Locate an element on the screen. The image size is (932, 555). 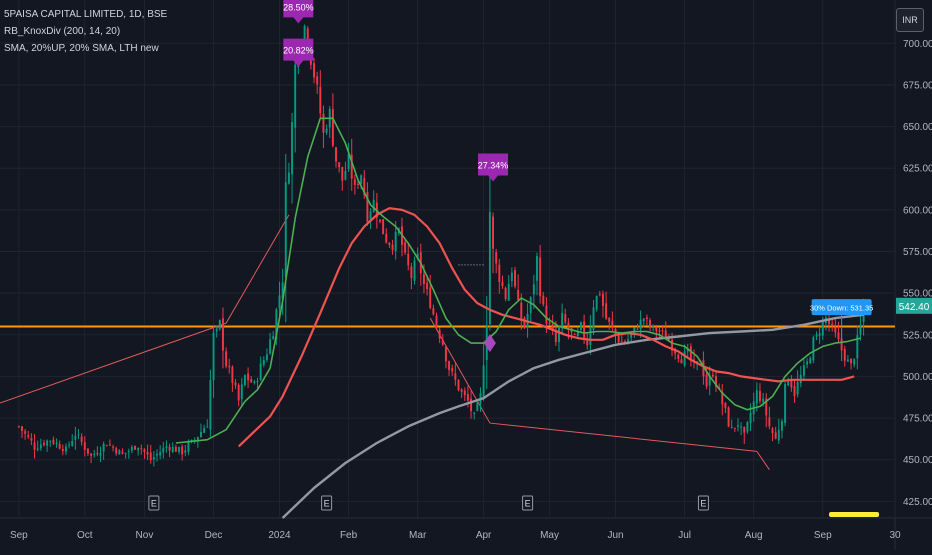
x-tick-label: Sep is located at coordinates (19, 535).